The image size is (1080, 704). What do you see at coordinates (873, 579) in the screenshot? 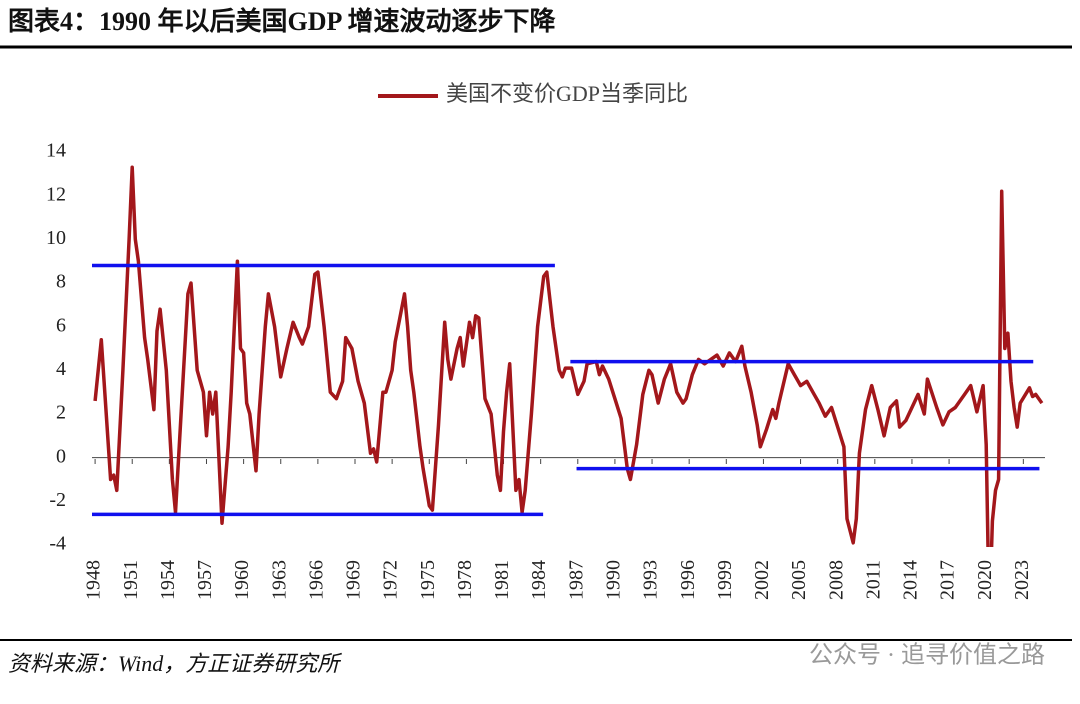
I see `x-tick-label: 2011` at bounding box center [873, 579].